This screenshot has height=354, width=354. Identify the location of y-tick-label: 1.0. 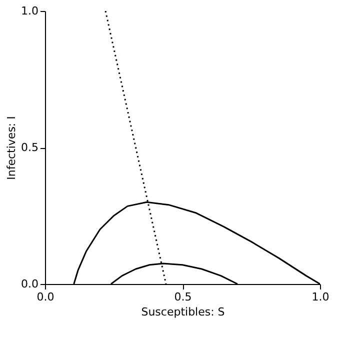
(29, 11).